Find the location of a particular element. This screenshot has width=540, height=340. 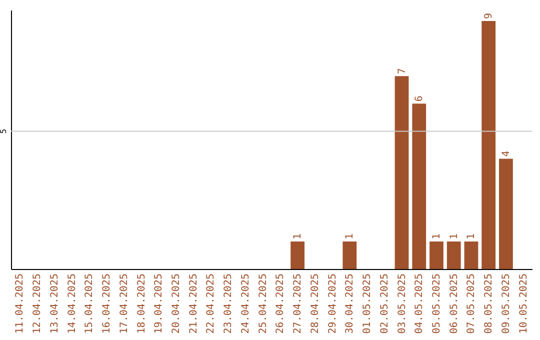

x-tick-label: 17.04.2025 is located at coordinates (124, 304).